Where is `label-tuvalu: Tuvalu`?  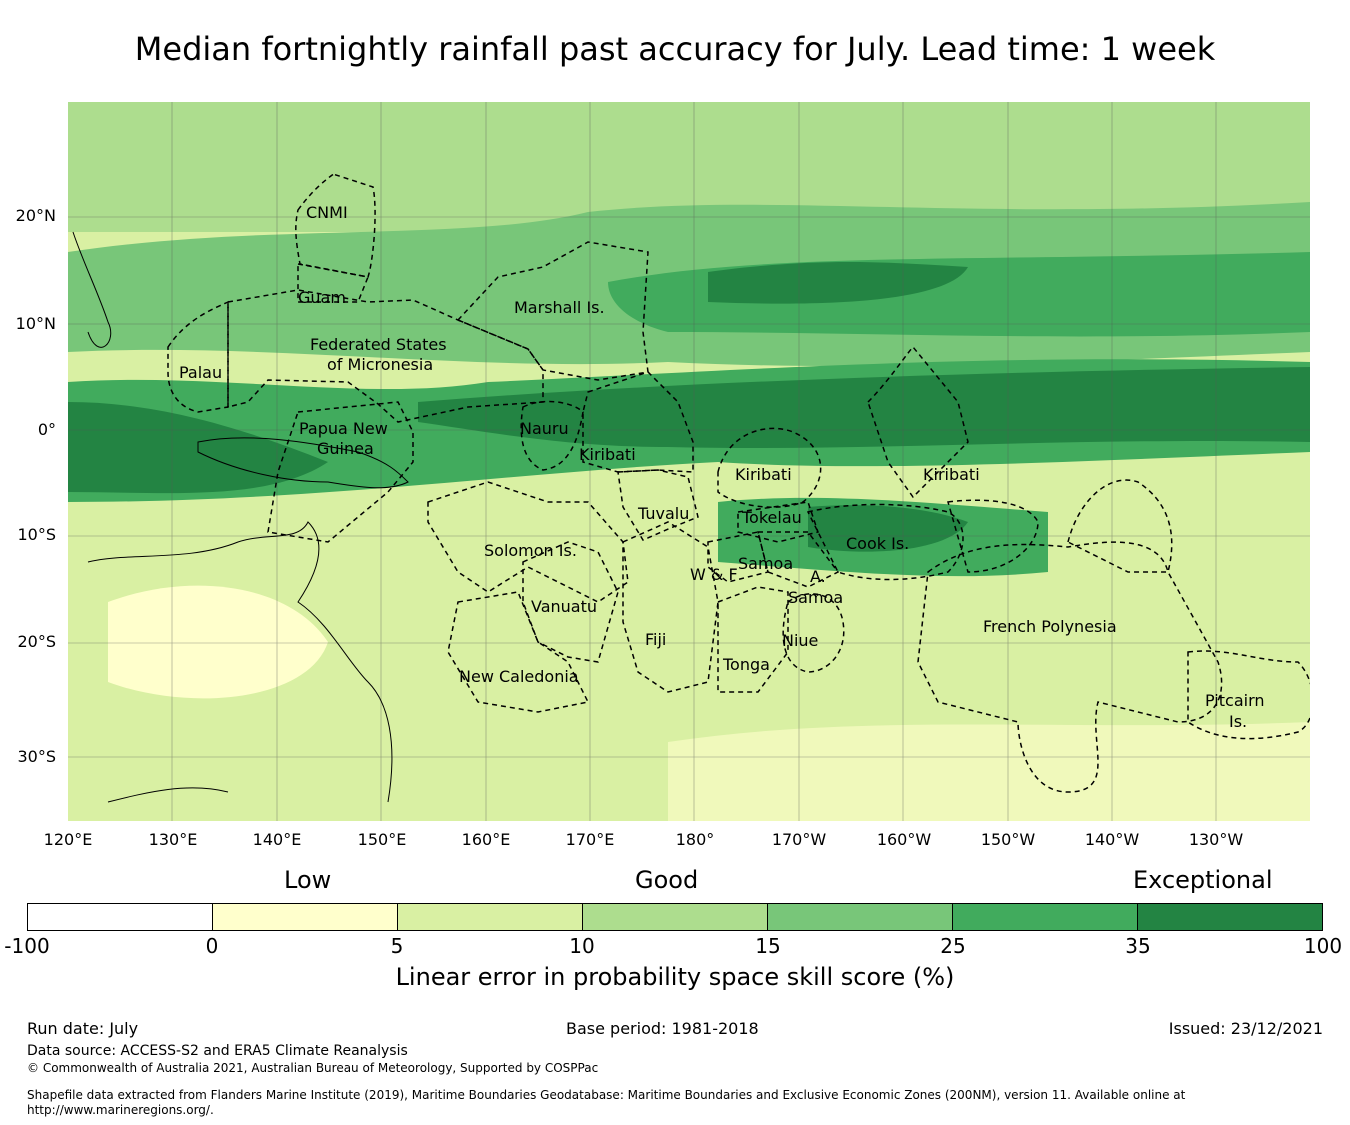 label-tuvalu: Tuvalu is located at coordinates (663, 513).